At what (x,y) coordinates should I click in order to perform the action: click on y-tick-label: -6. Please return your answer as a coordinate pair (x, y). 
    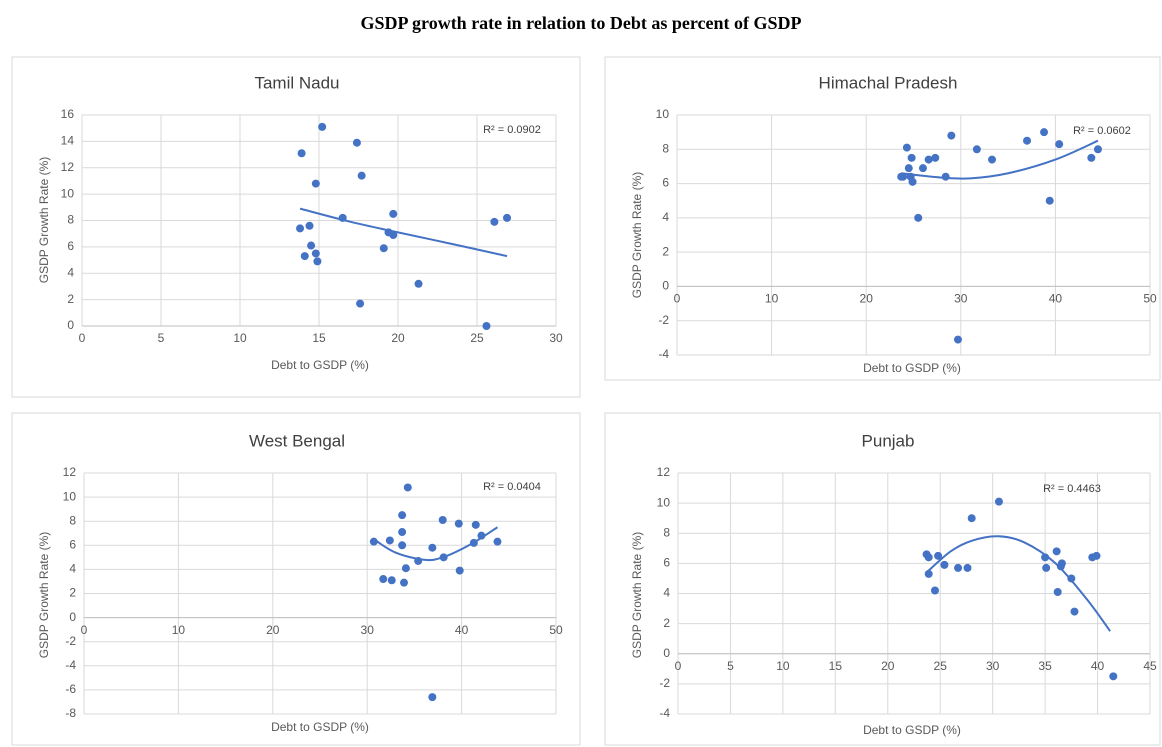
    Looking at the image, I should click on (70, 689).